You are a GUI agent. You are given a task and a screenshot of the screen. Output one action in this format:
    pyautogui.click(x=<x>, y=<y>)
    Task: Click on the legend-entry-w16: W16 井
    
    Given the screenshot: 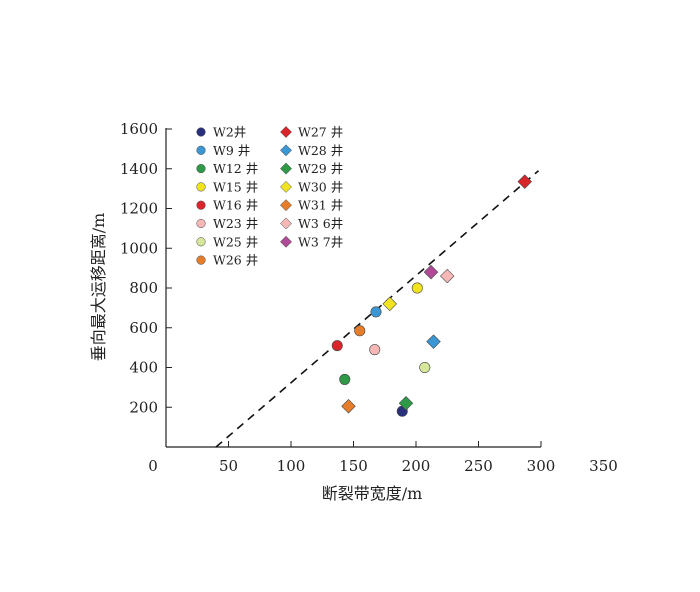 What is the action you would take?
    pyautogui.click(x=227, y=205)
    